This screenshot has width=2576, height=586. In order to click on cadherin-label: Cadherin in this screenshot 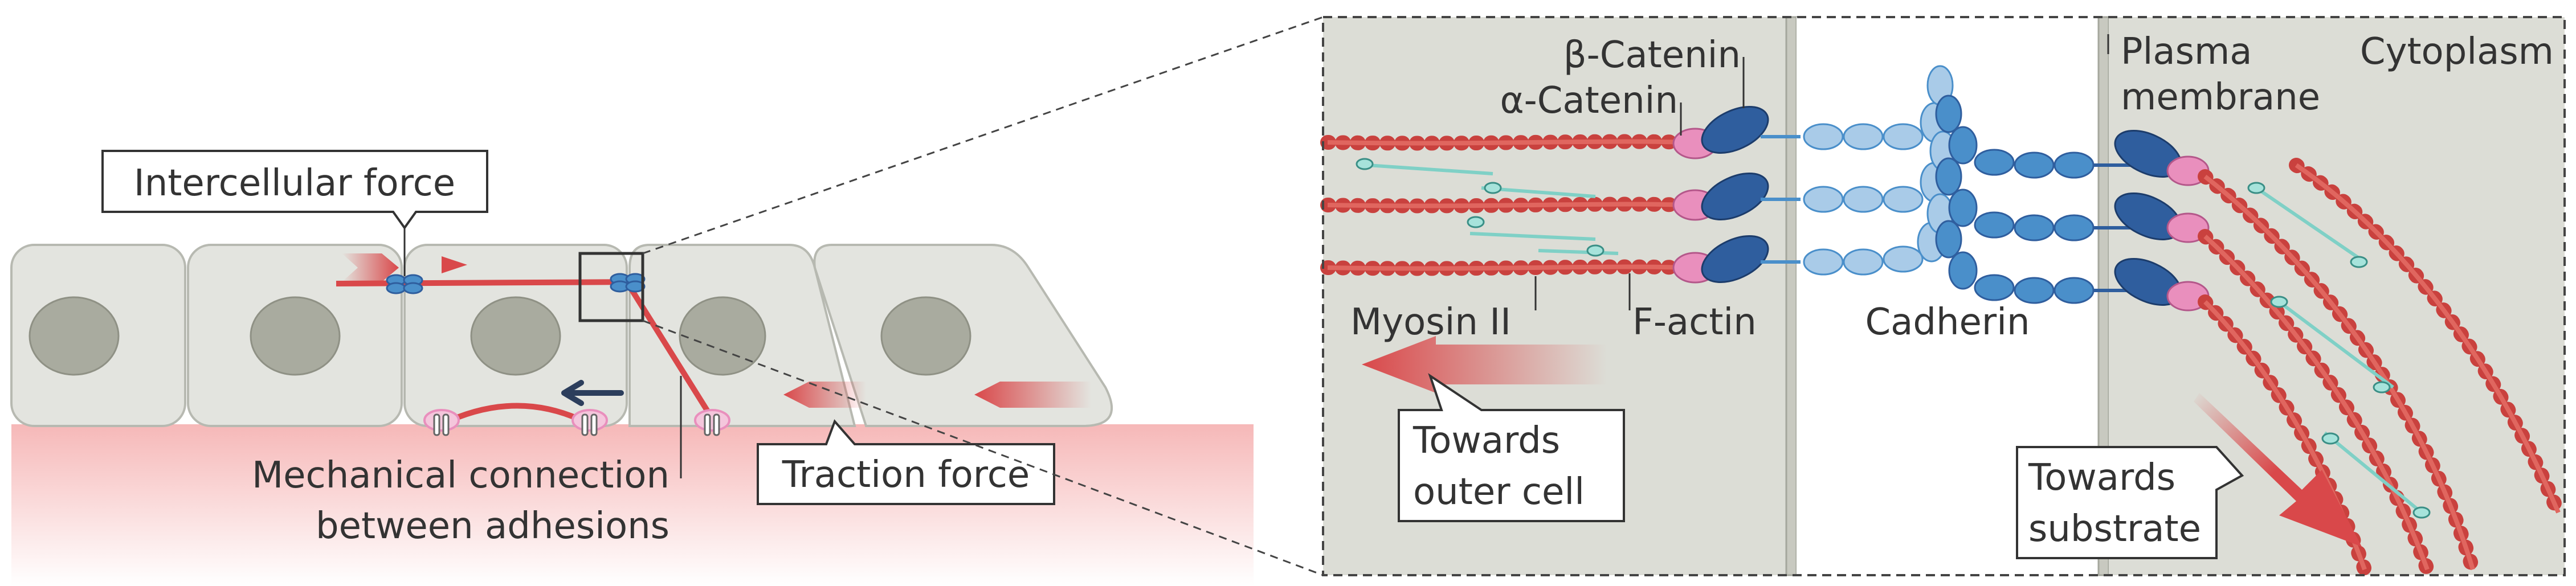, I will do `click(1948, 322)`.